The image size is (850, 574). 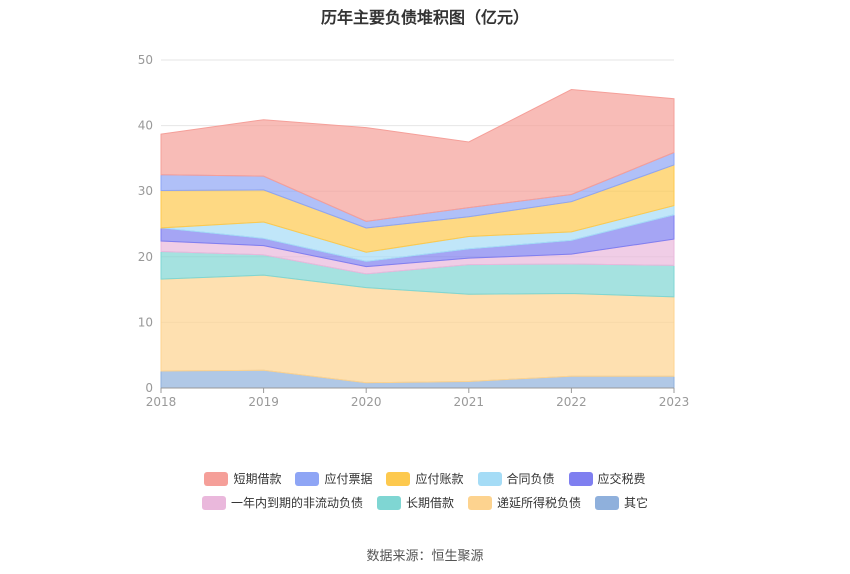 What do you see at coordinates (296, 503) in the screenshot?
I see `legend-label: 一年内到期的非流动负债` at bounding box center [296, 503].